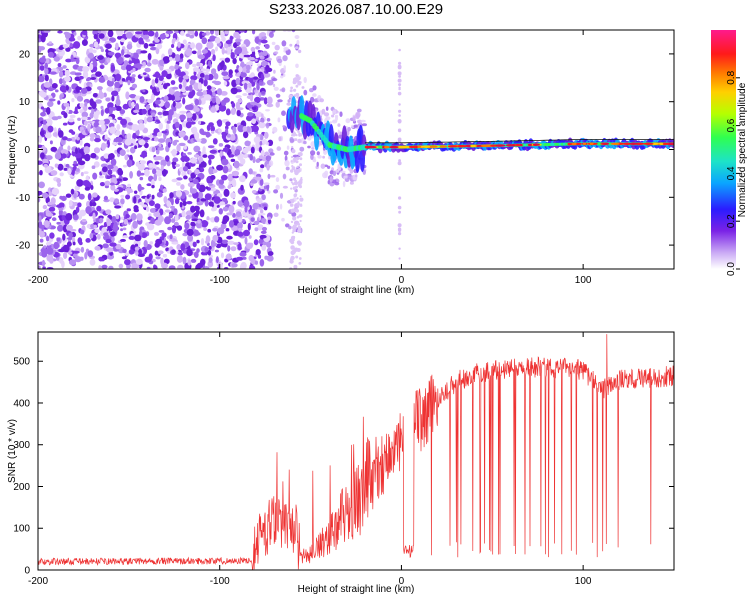  What do you see at coordinates (356, 9) in the screenshot?
I see `chart-title: S233.2026.087.10.00.E29` at bounding box center [356, 9].